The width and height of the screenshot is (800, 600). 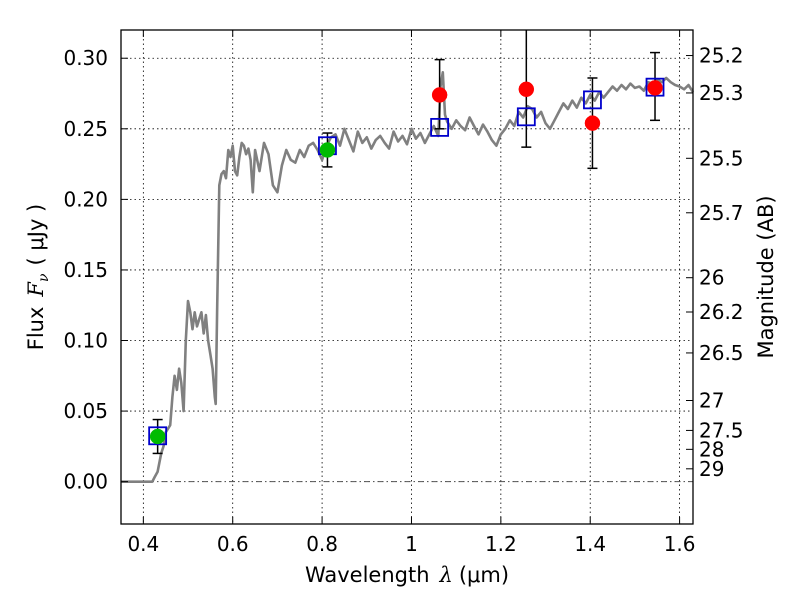 What do you see at coordinates (85, 411) in the screenshot?
I see `y-tick-label: 0.05` at bounding box center [85, 411].